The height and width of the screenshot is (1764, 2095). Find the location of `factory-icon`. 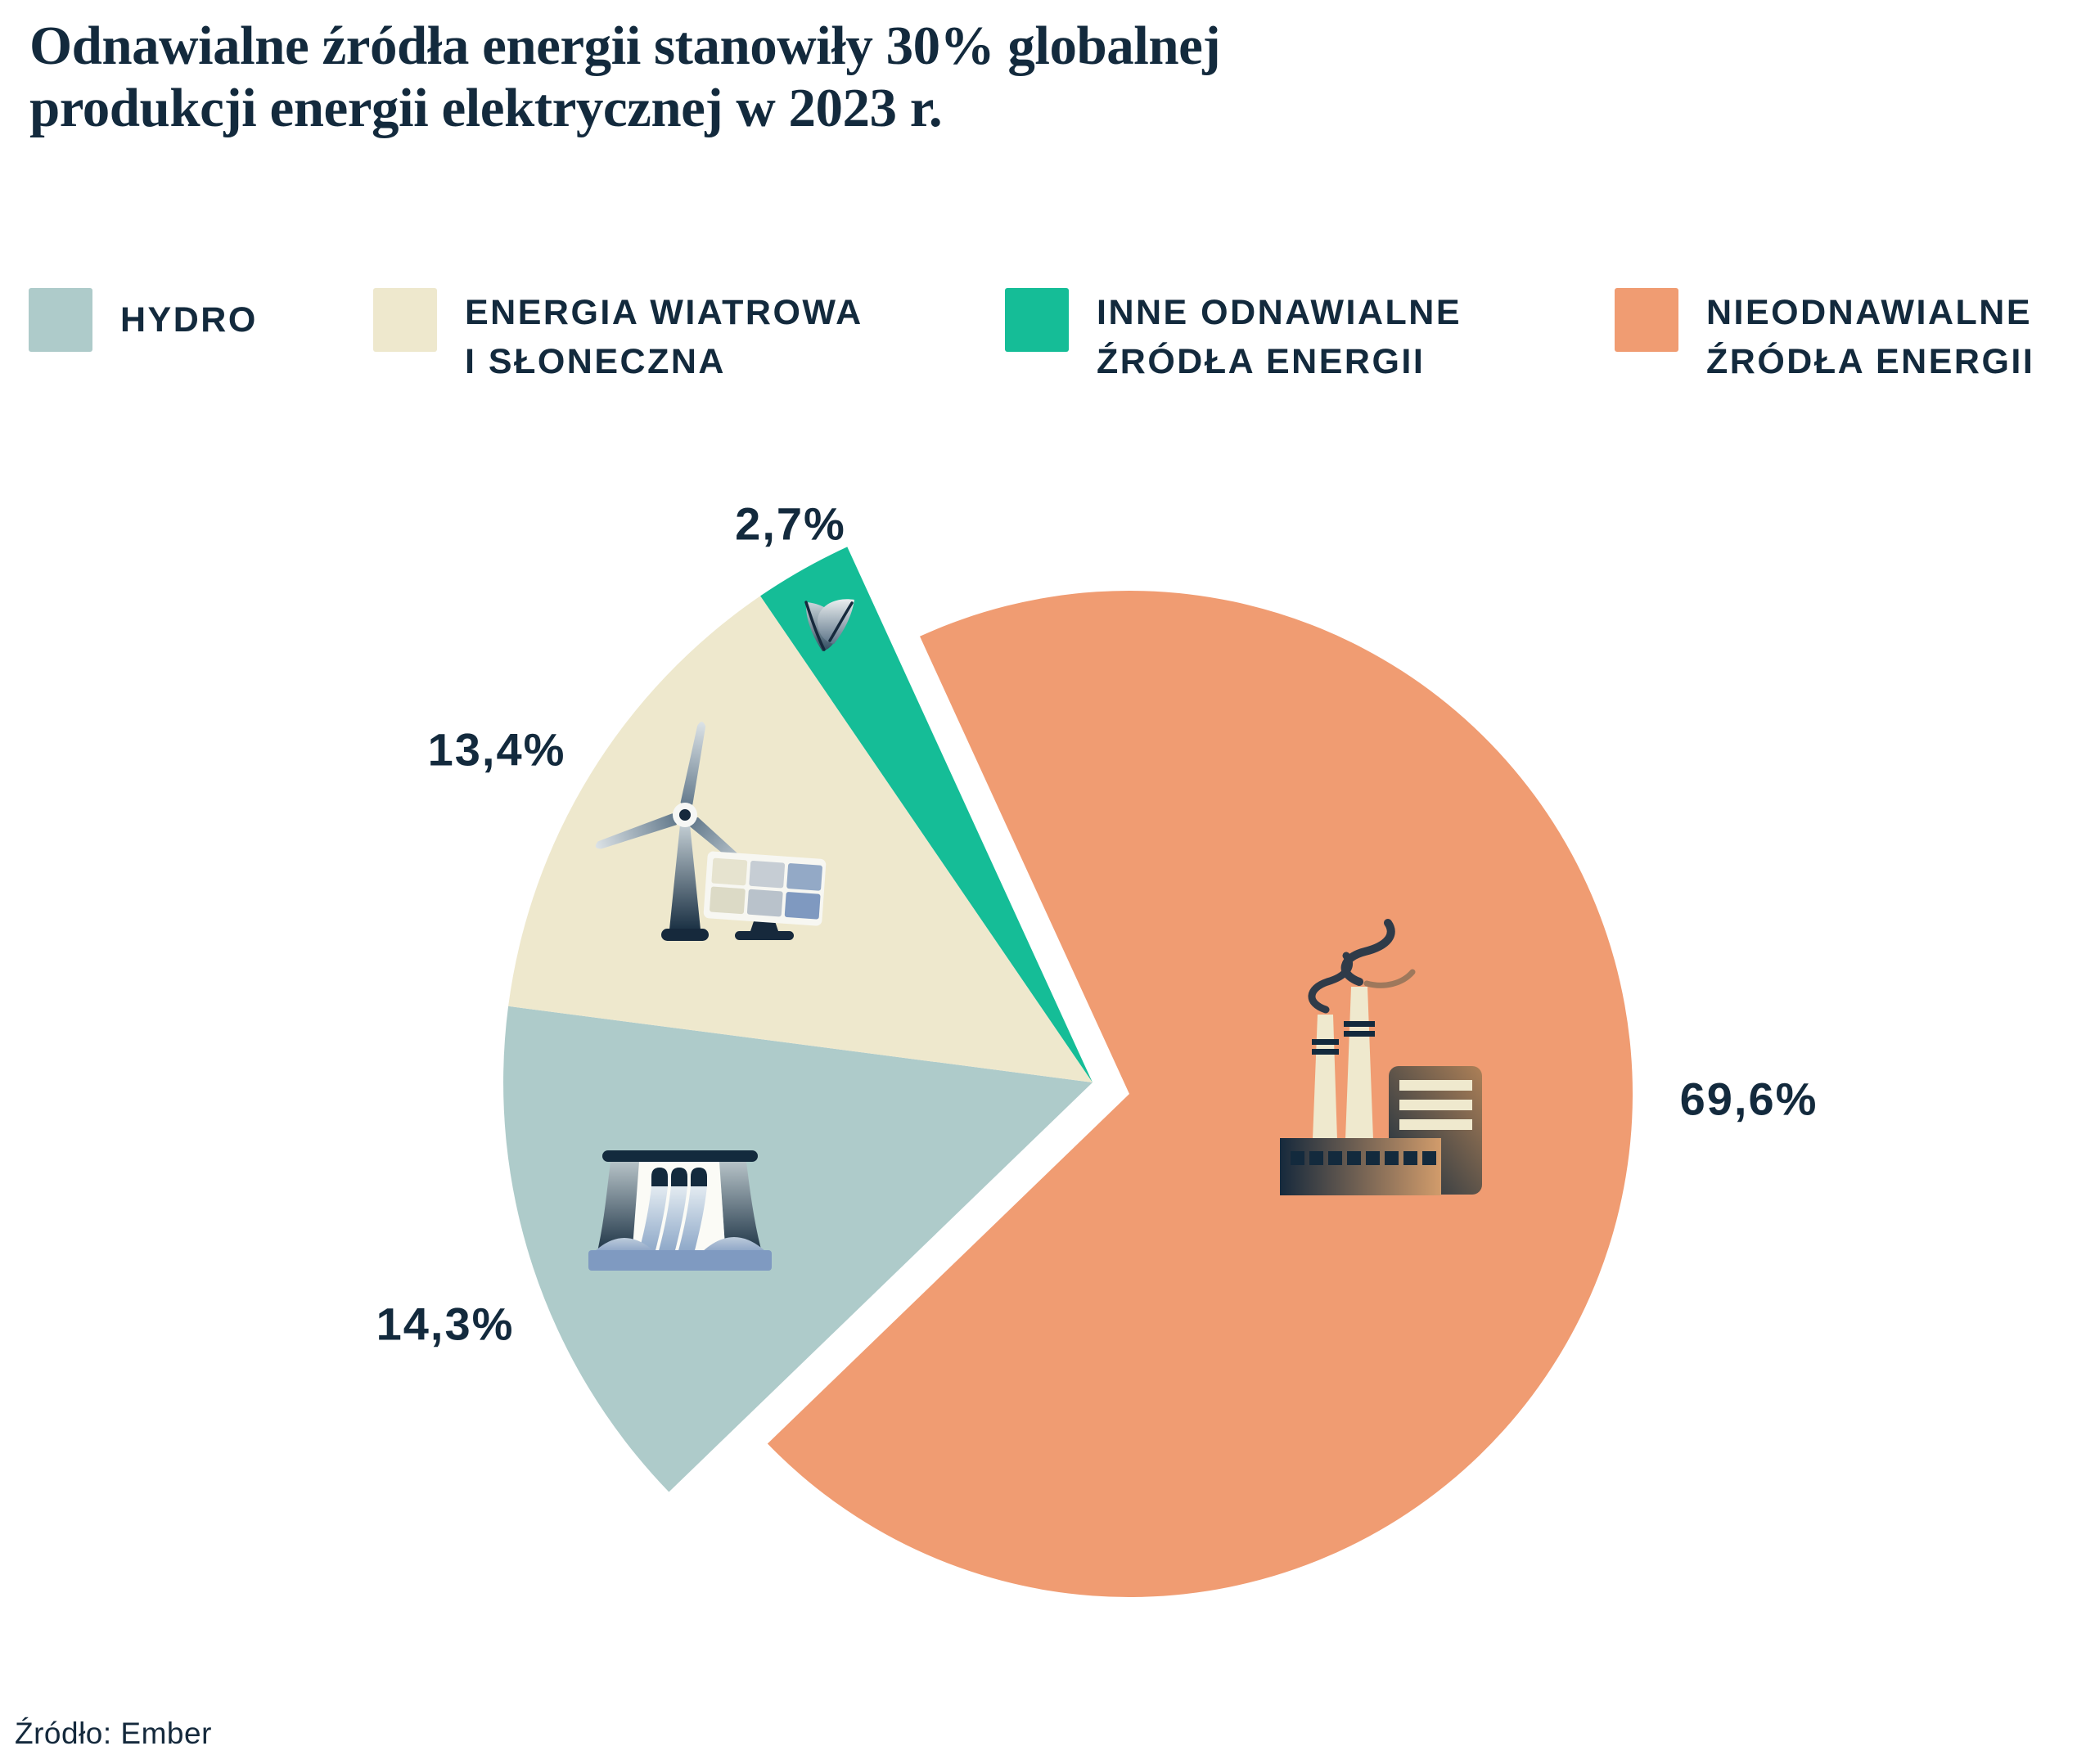

factory-icon is located at coordinates (1381, 1057).